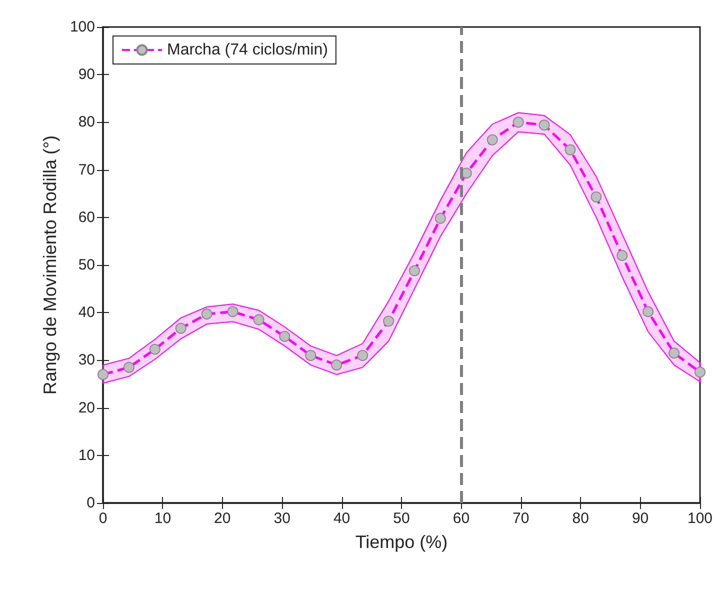  Describe the element at coordinates (163, 518) in the screenshot. I see `x-tick-label: 10` at that location.